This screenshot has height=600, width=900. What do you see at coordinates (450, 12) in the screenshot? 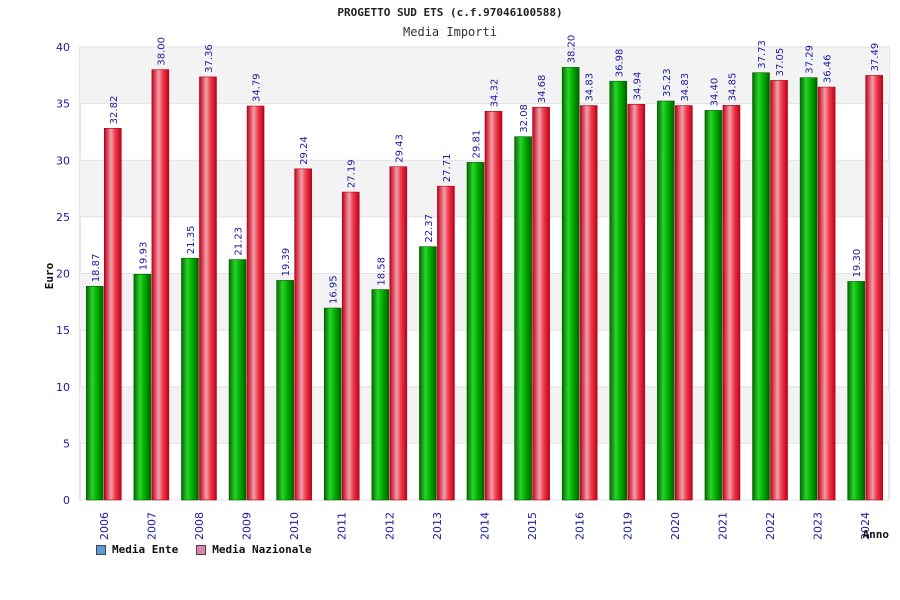
I see `chart-title: PROGETTO SUD ETS (c.f.97046100588)` at bounding box center [450, 12].